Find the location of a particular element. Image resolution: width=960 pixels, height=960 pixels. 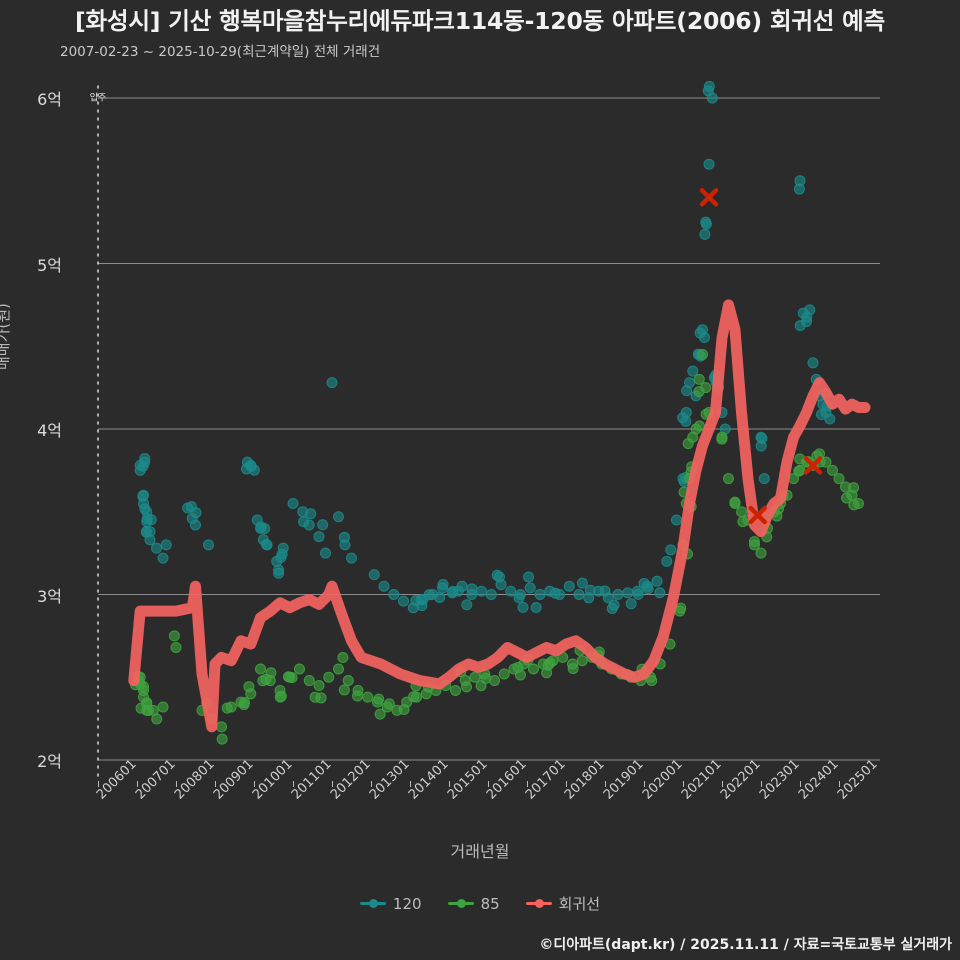

legend-item-85: 85 is located at coordinates (473, 904).